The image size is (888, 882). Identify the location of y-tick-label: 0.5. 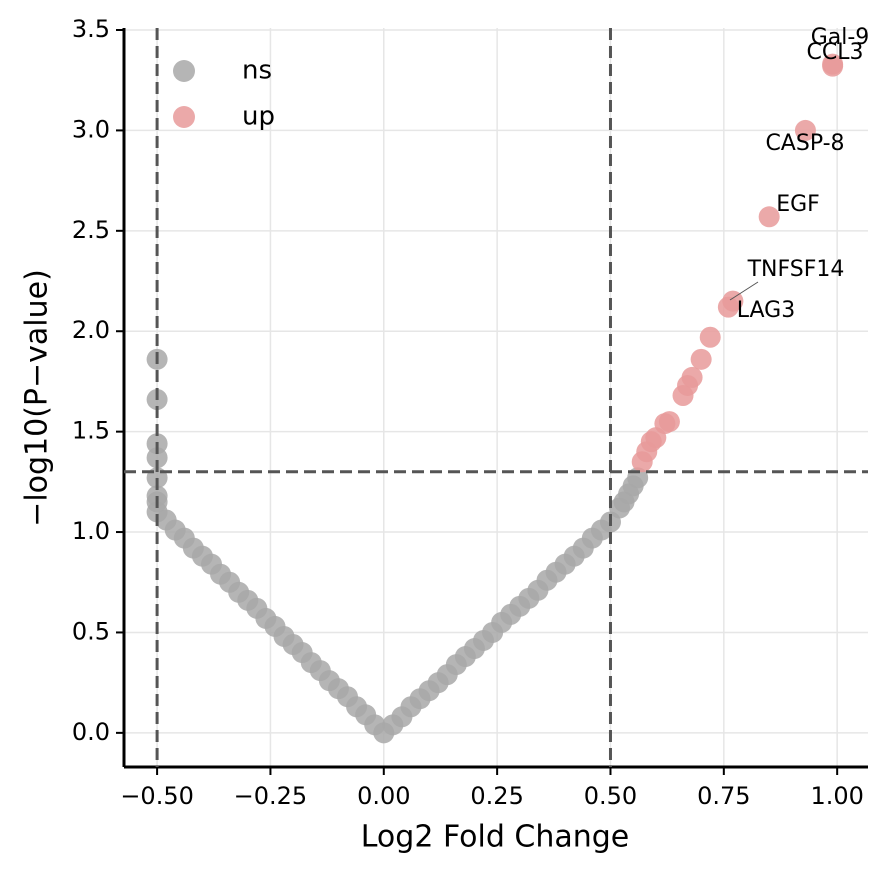
(91, 631).